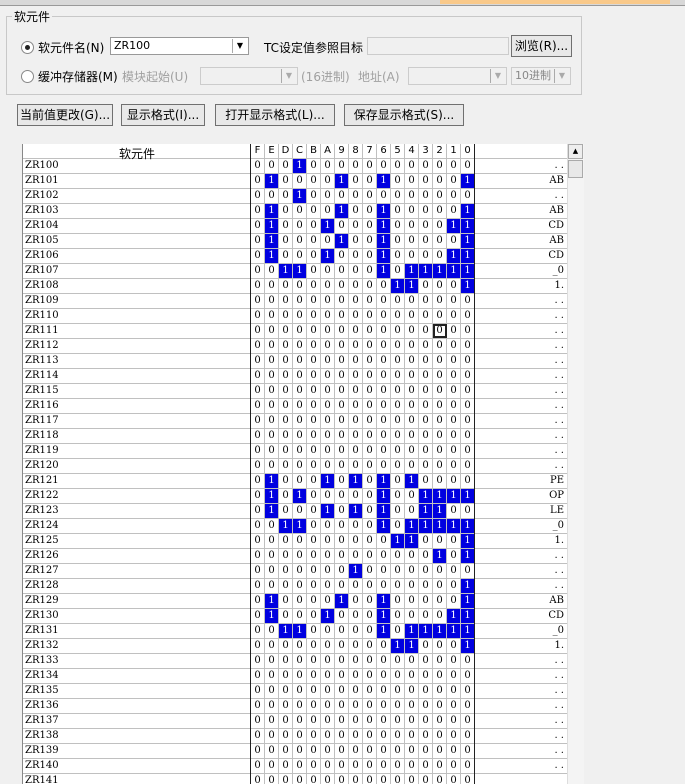 The height and width of the screenshot is (784, 685). What do you see at coordinates (27, 47) in the screenshot?
I see `device-name-radio` at bounding box center [27, 47].